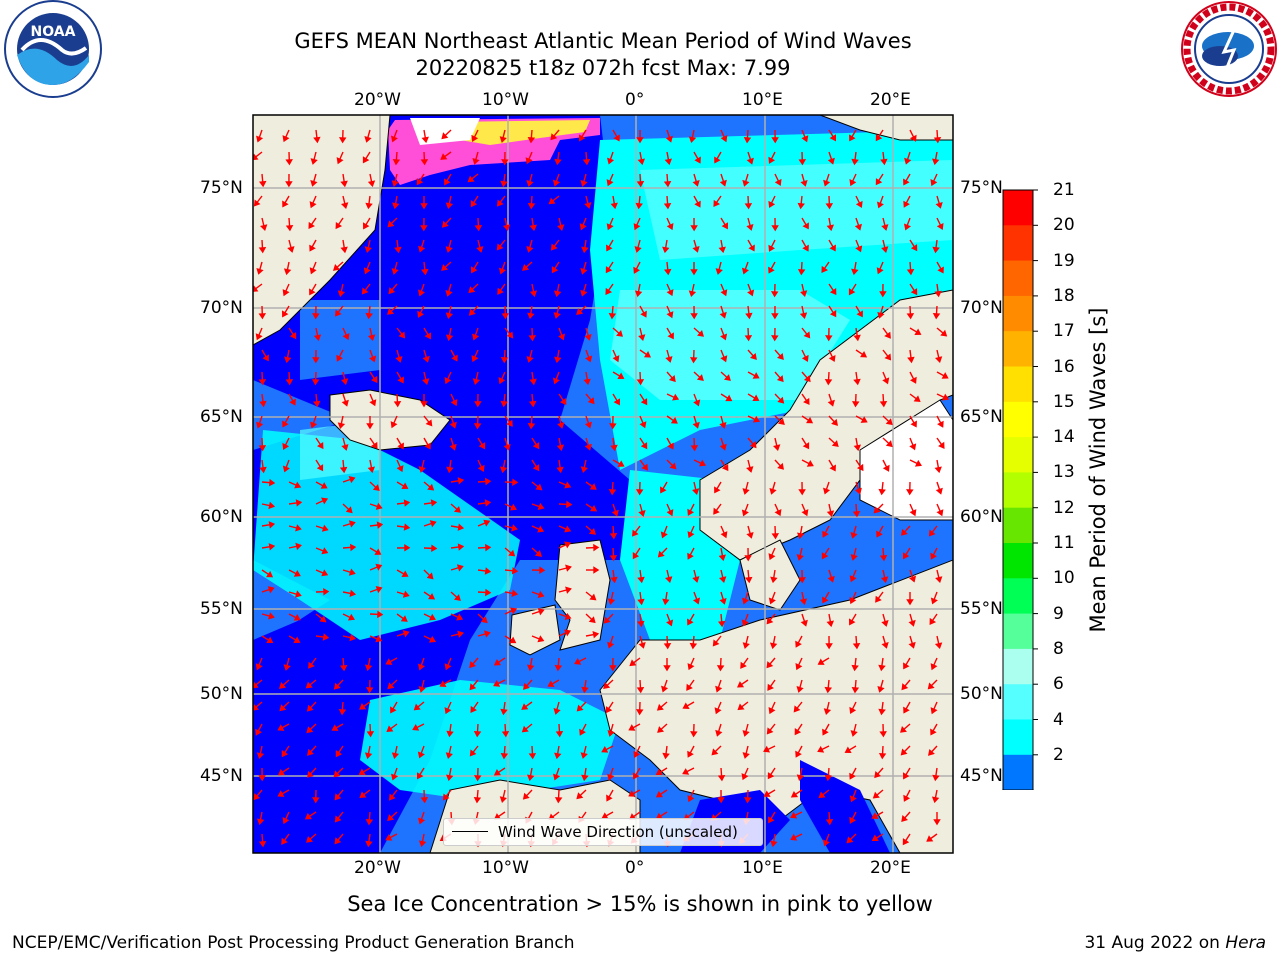  I want to click on lat-label-right: 60°N, so click(981, 517).